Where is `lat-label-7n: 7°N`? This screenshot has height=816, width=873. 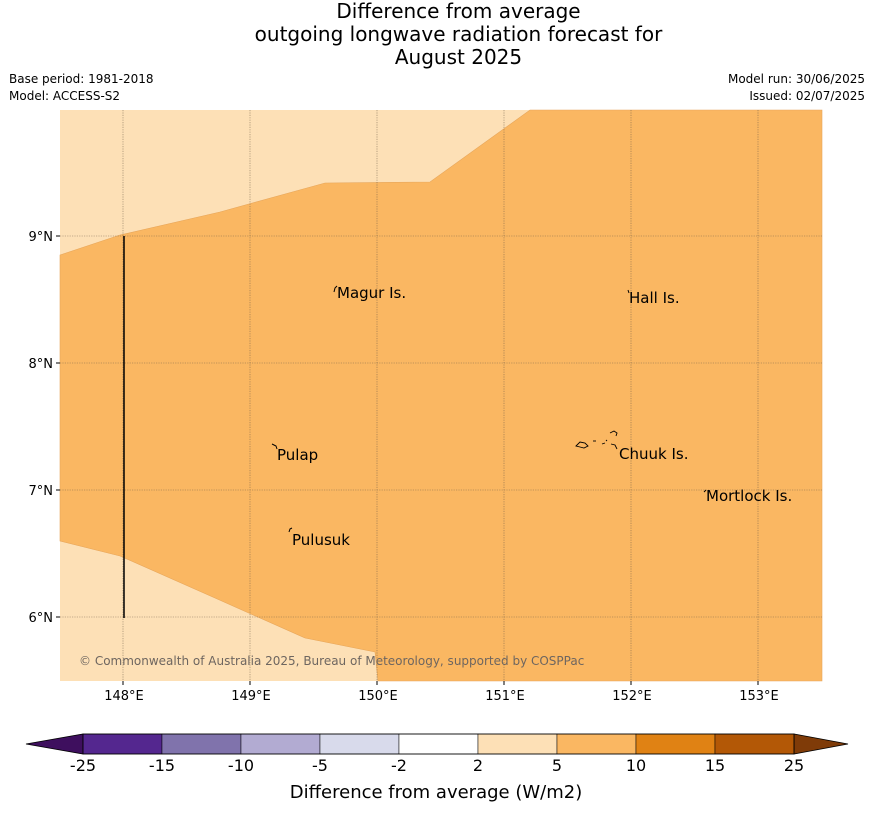
lat-label-7n: 7°N is located at coordinates (41, 491).